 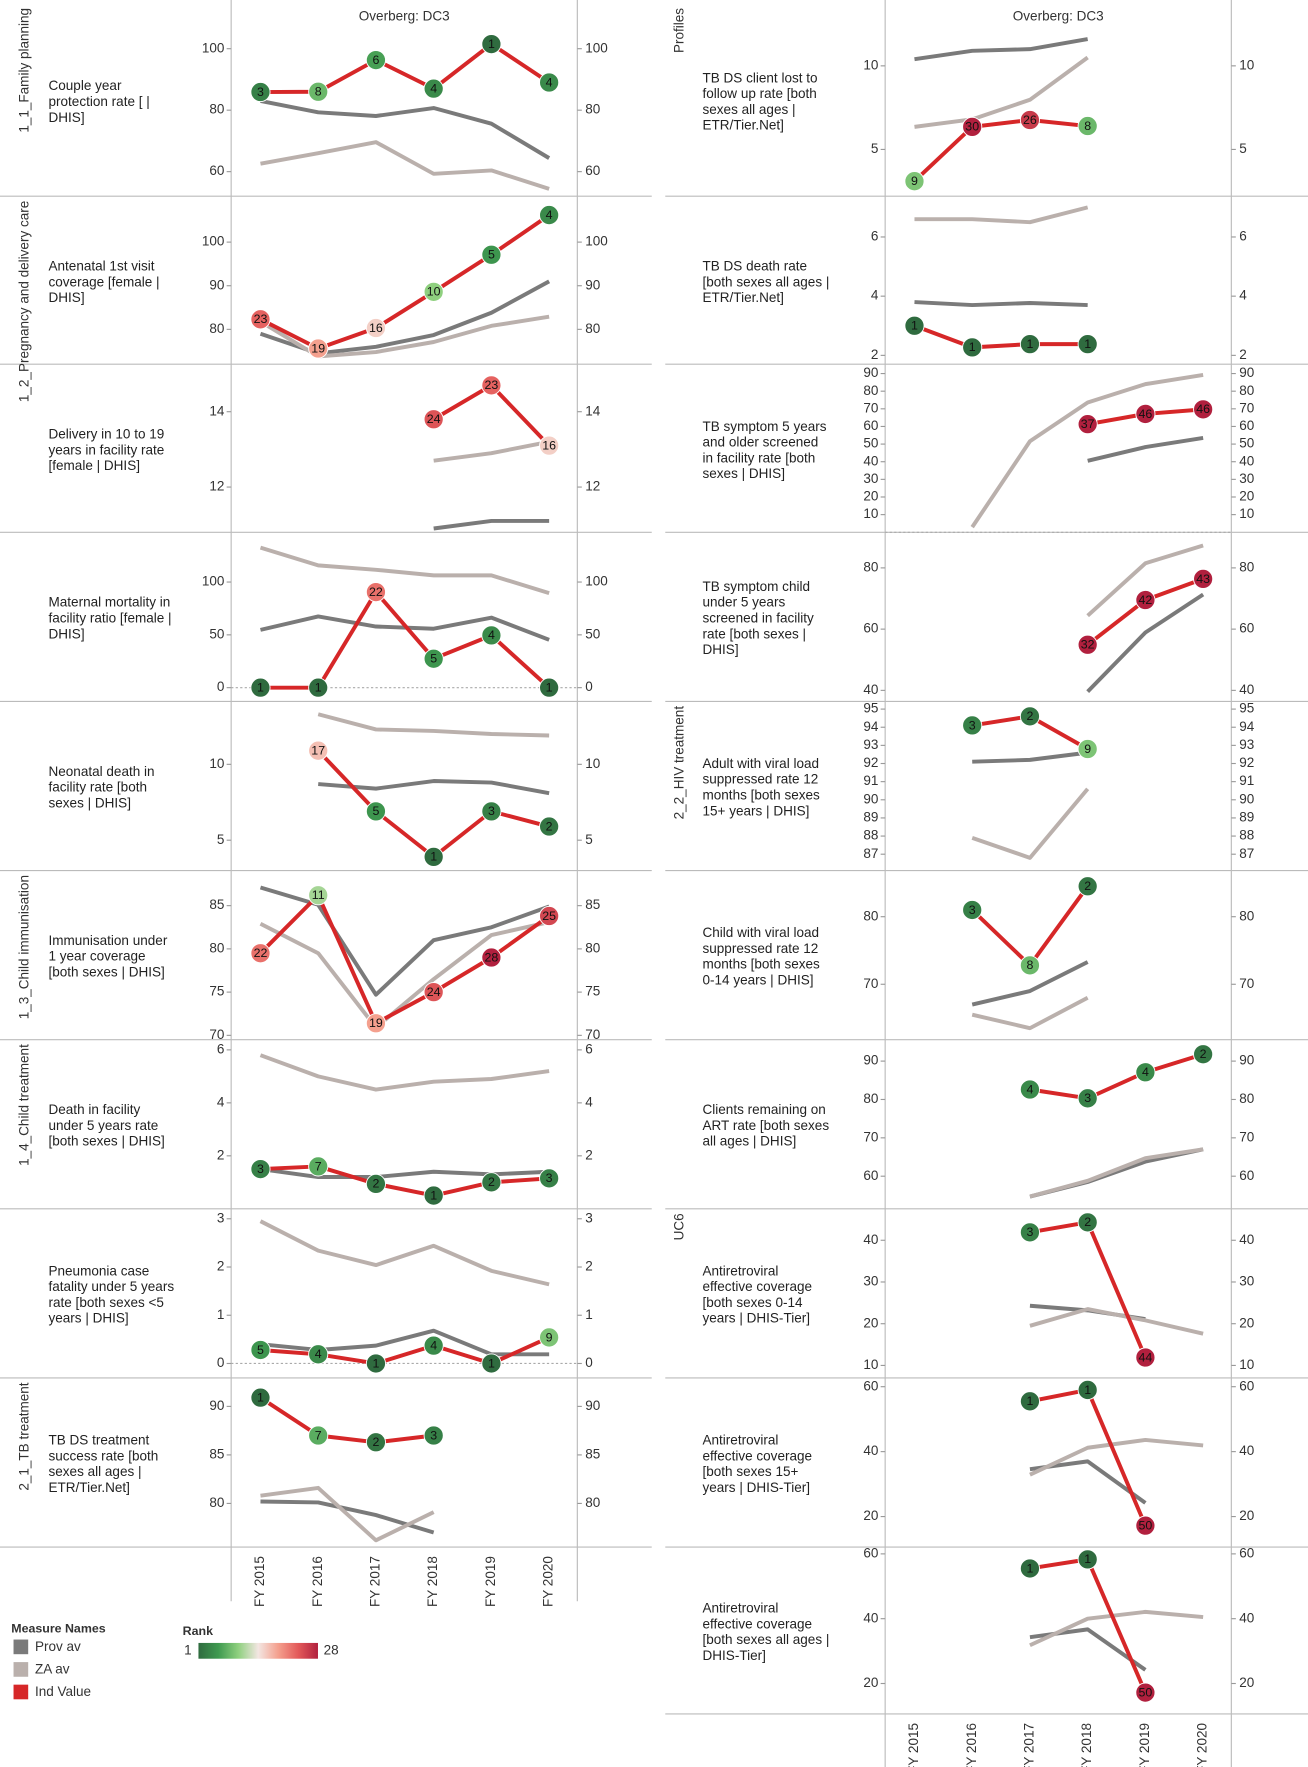 I want to click on y-tick-label: 87, so click(x=870, y=853).